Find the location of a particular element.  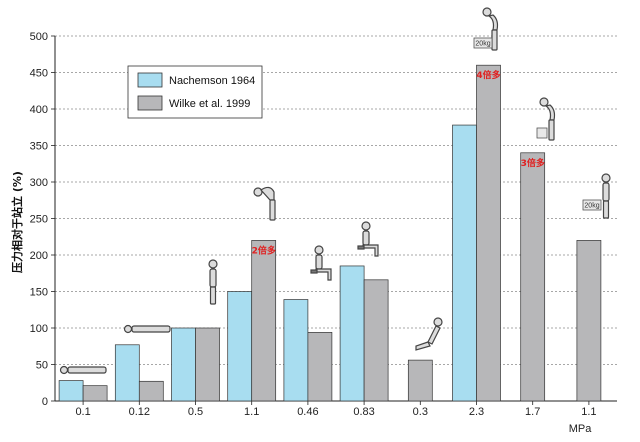

legend-swatch-wilke is located at coordinates (150, 103).